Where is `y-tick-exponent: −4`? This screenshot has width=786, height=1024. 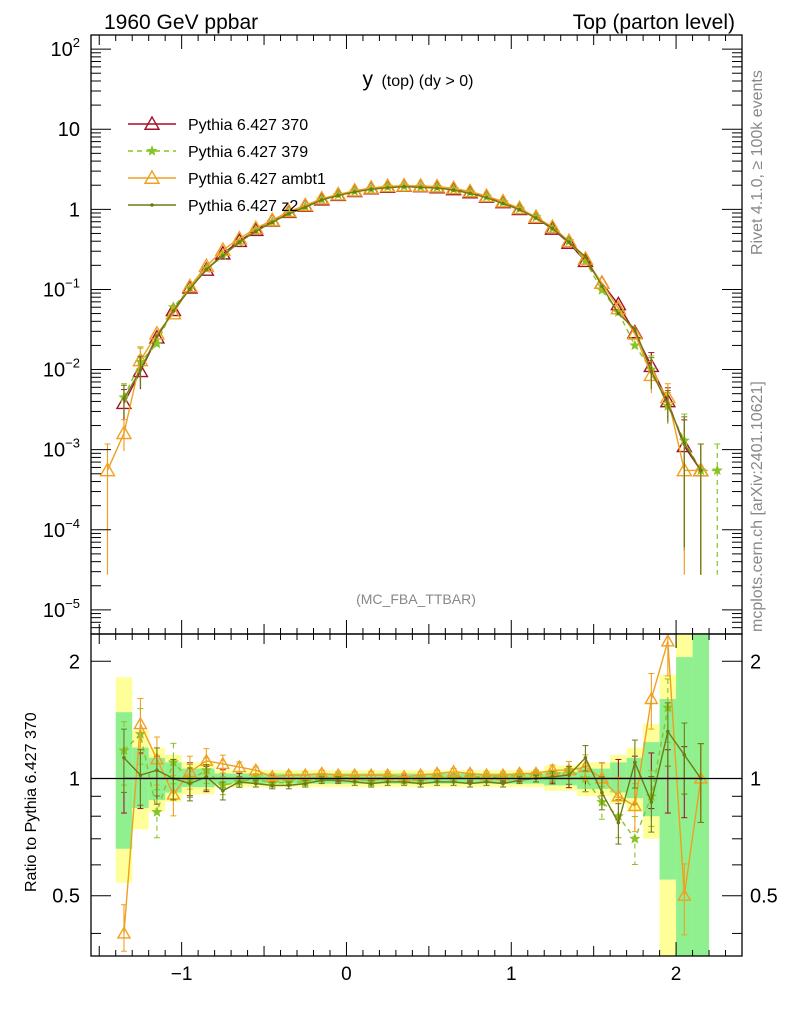
y-tick-exponent: −4 is located at coordinates (72, 523).